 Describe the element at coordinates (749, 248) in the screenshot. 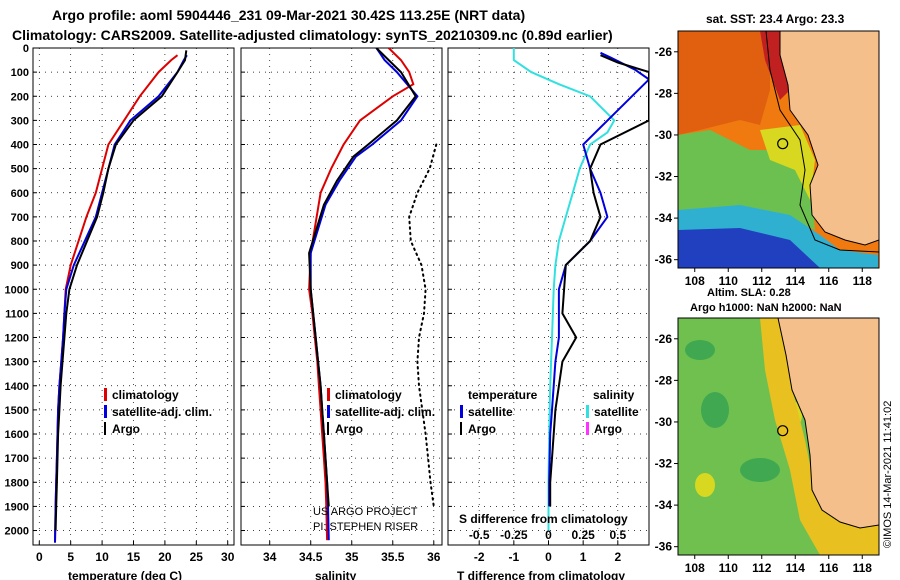

I see `sst-blue-region` at that location.